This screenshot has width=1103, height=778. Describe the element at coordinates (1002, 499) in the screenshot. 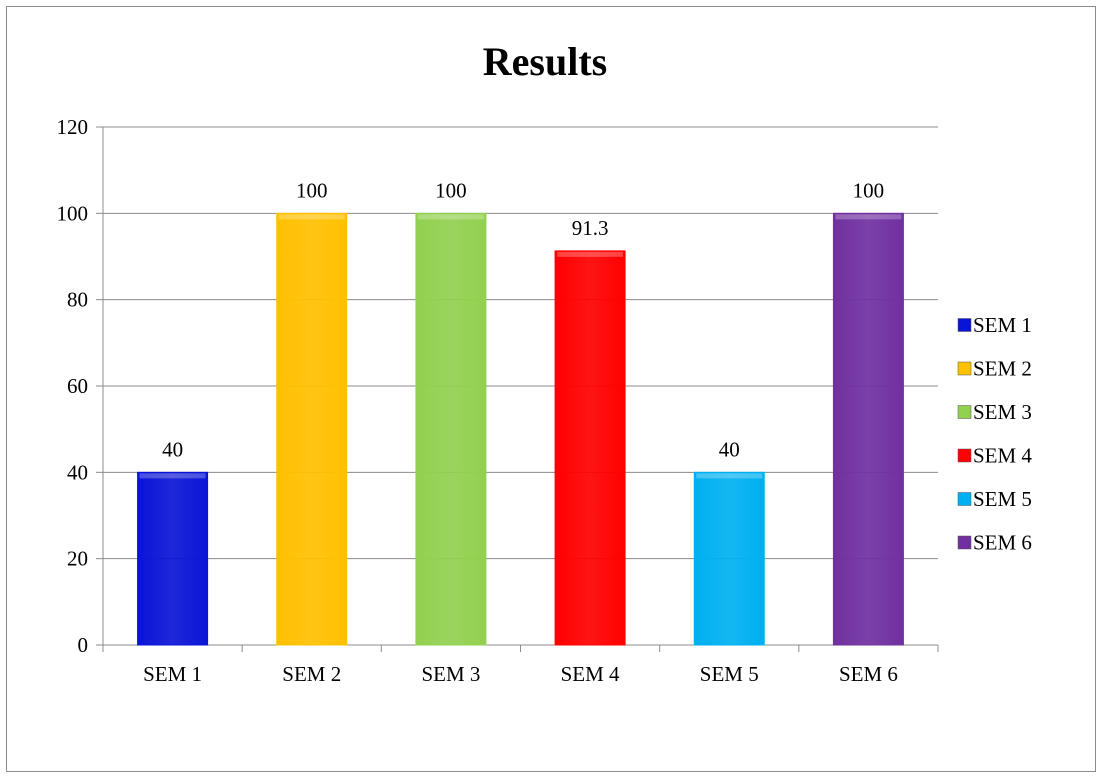

I see `legend-label: SEM 5` at that location.